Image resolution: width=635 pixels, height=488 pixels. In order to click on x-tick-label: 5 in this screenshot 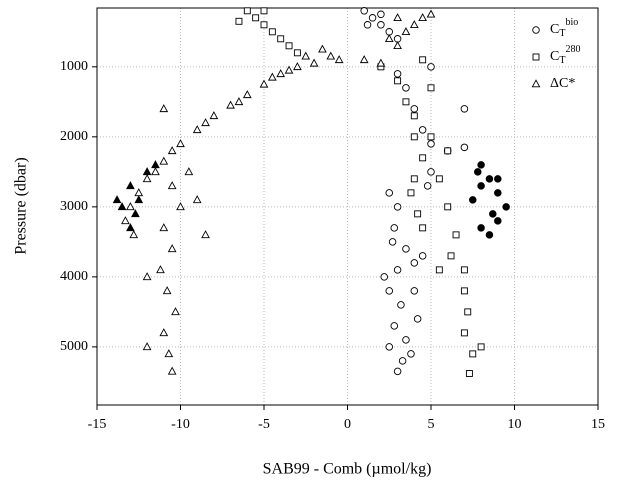, I will do `click(431, 424)`.